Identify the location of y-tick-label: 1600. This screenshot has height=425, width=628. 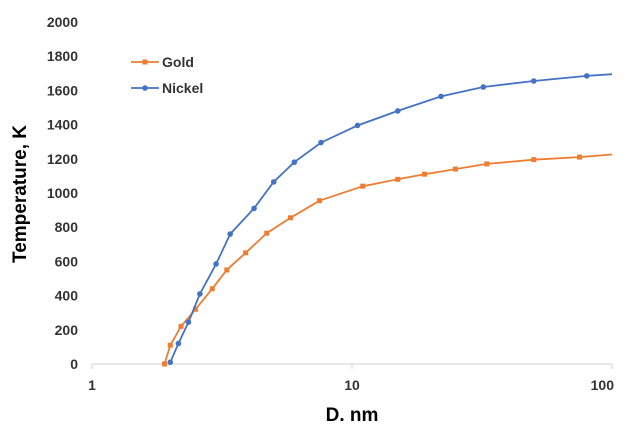
(62, 90).